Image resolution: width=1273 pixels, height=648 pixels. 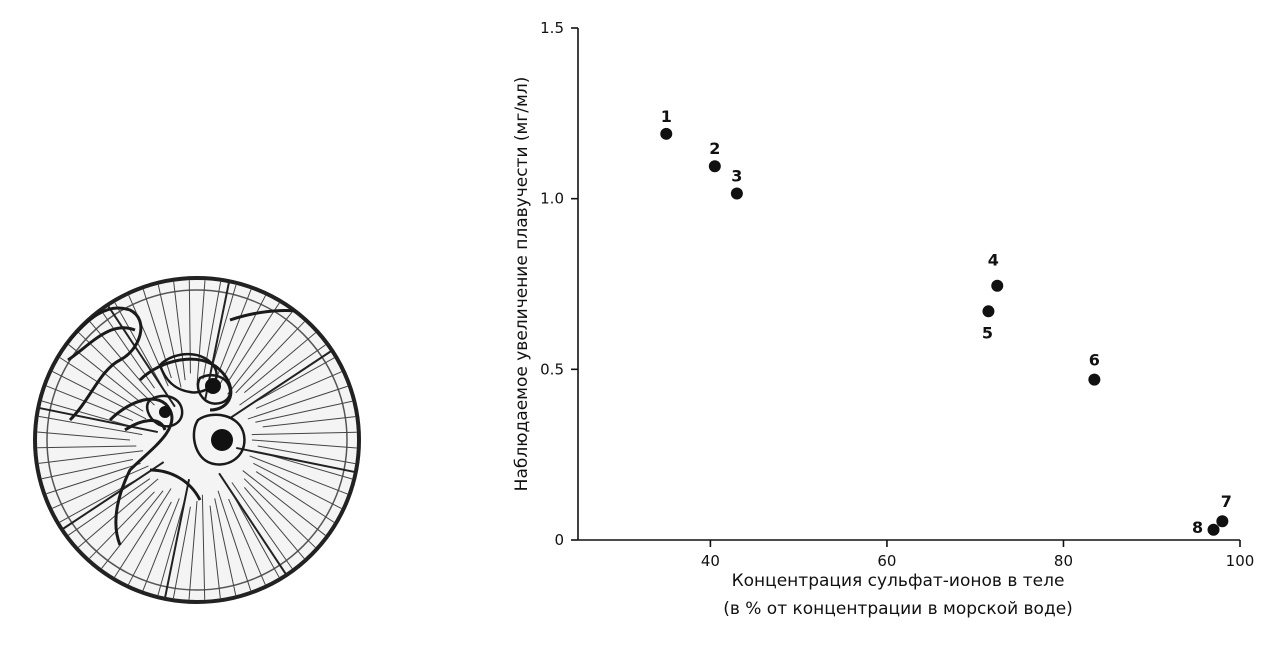 What do you see at coordinates (710, 561) in the screenshot?
I see `x-tick-label: 40` at bounding box center [710, 561].